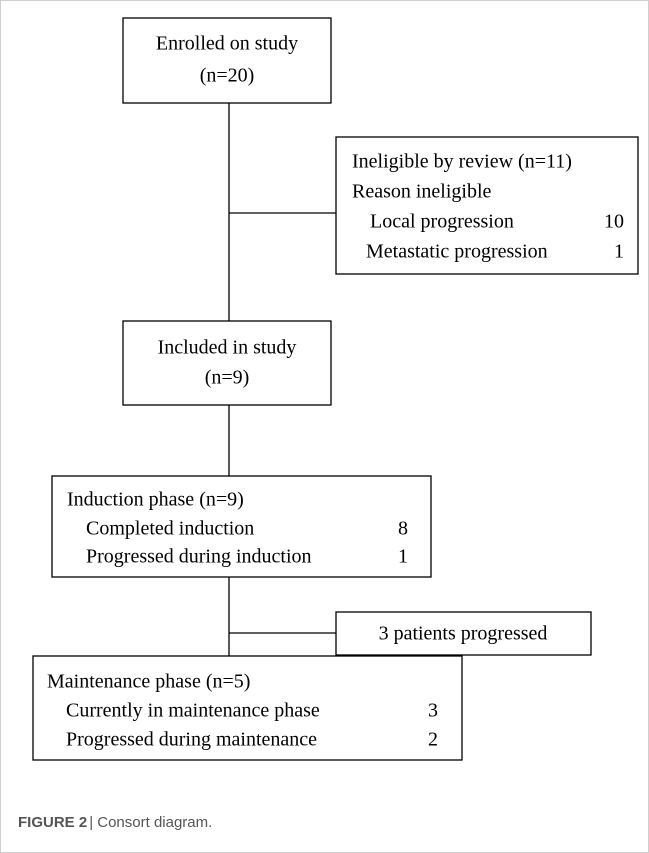  Describe the element at coordinates (170, 529) in the screenshot. I see `item-label: Completed induction` at that location.